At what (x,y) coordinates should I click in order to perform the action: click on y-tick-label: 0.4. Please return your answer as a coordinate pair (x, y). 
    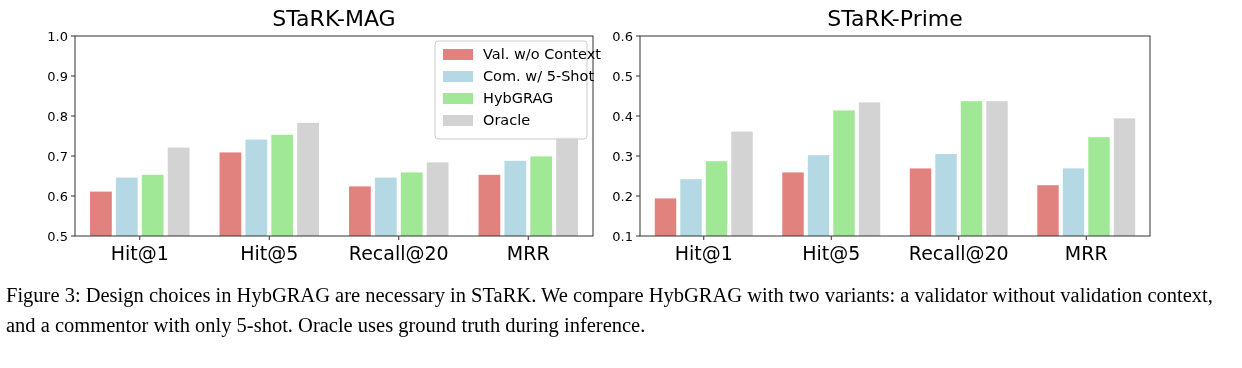
    Looking at the image, I should click on (622, 116).